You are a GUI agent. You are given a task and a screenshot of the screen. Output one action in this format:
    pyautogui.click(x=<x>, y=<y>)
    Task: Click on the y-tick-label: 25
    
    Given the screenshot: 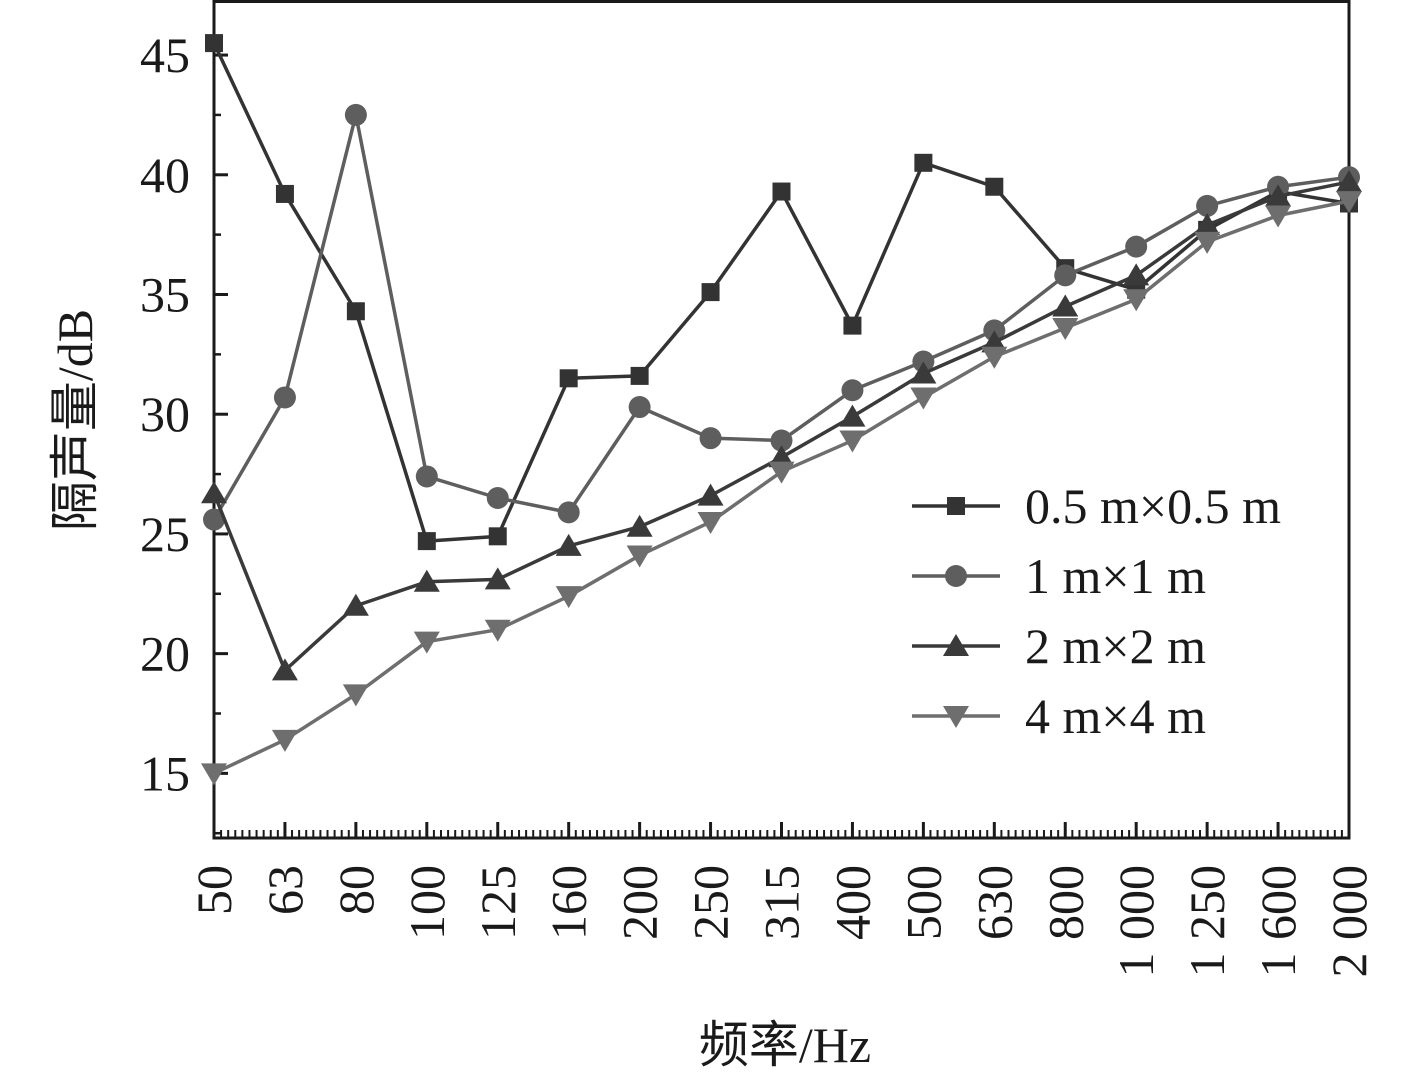 What is the action you would take?
    pyautogui.click(x=165, y=534)
    